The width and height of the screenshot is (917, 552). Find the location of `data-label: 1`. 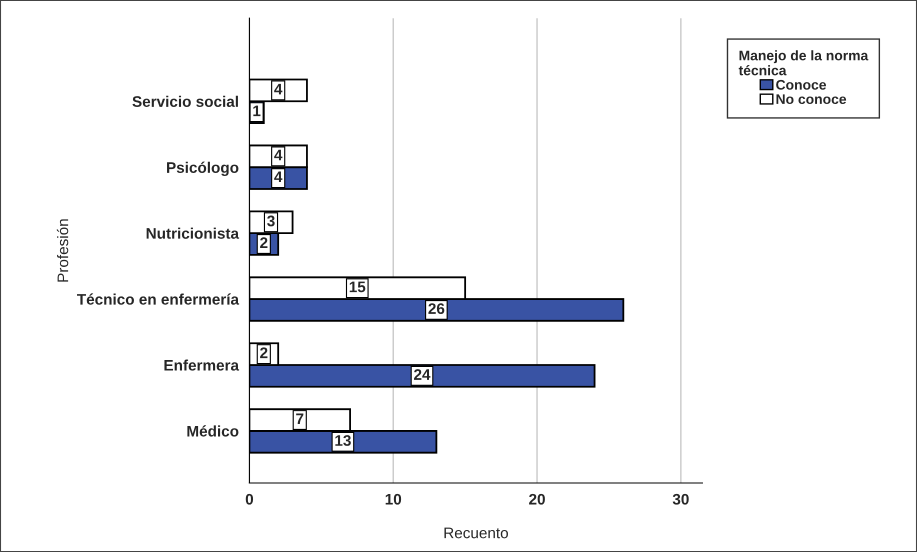

data-label: 1 is located at coordinates (256, 111).